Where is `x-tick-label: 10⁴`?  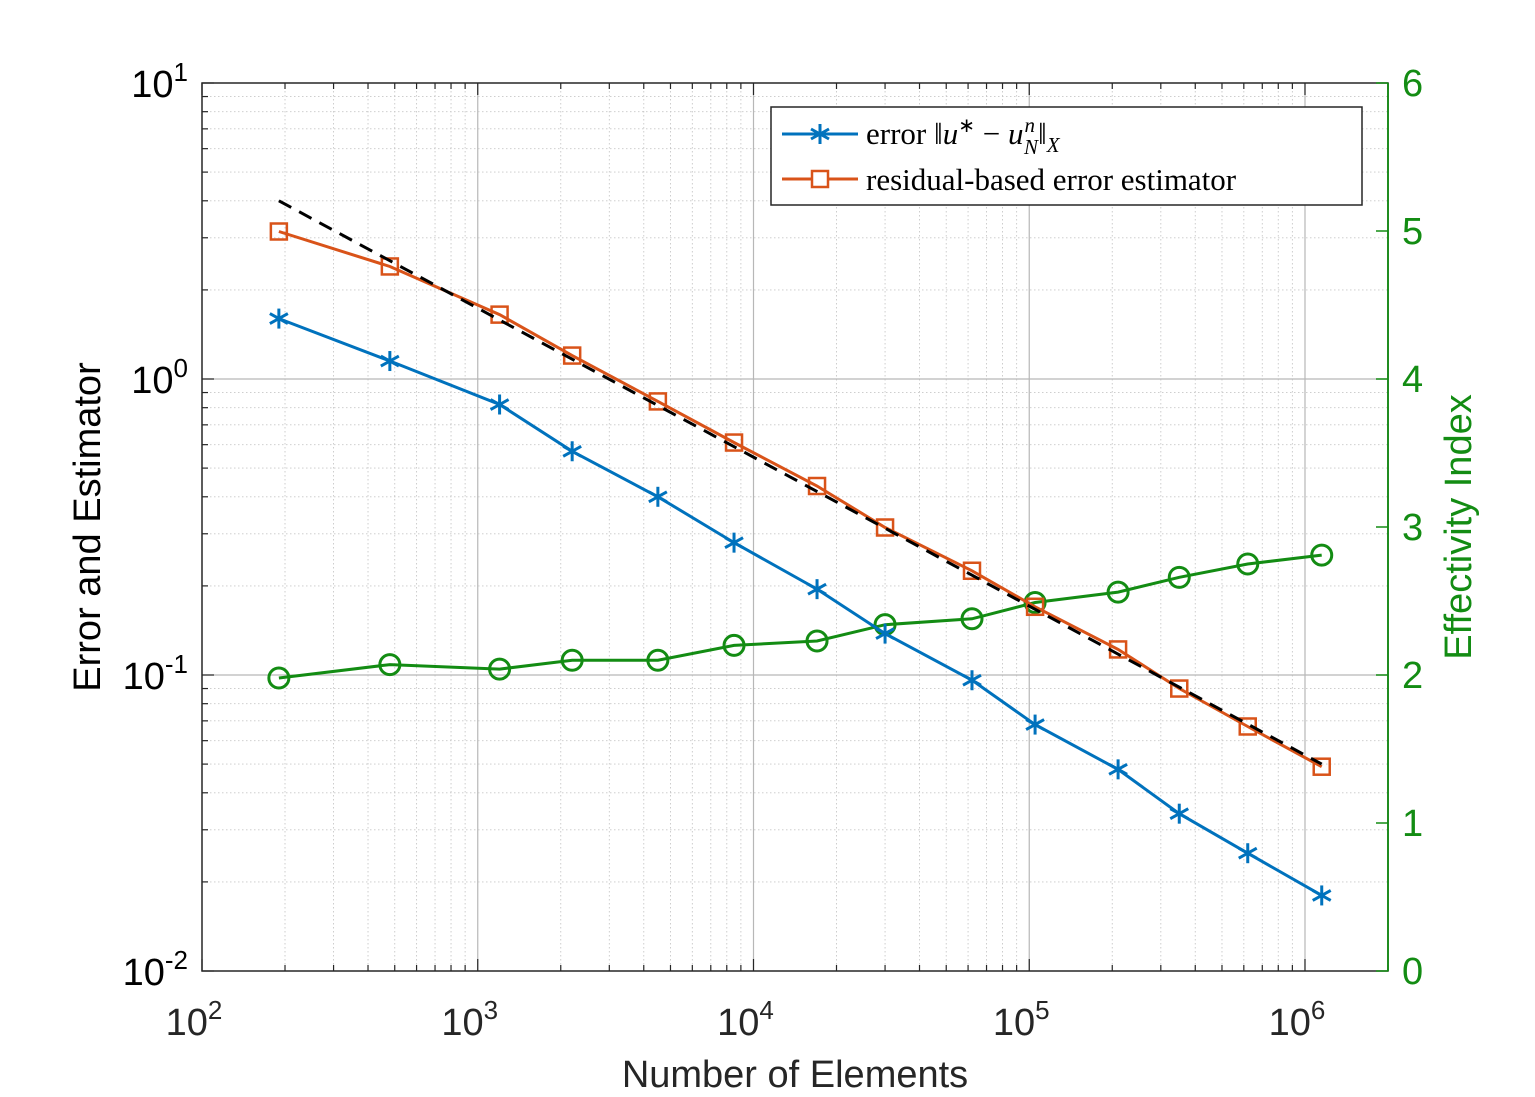 x-tick-label: 10⁴ is located at coordinates (745, 1019).